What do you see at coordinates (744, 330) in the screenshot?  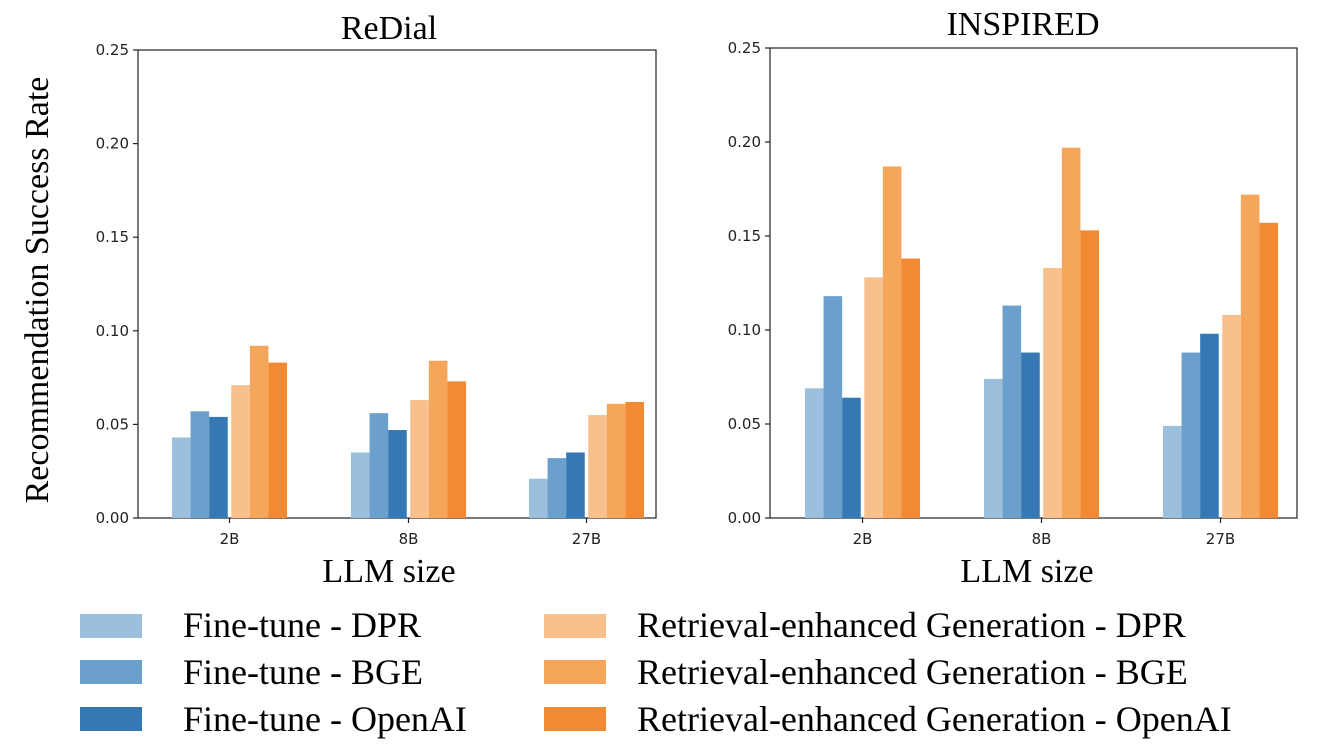 I see `inspired-y-tick-label: 0.10` at bounding box center [744, 330].